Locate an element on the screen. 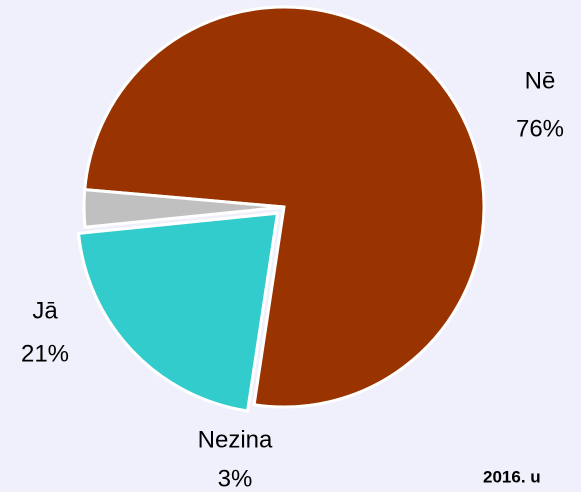 This screenshot has width=581, height=492. slice-value-label: 3% is located at coordinates (235, 478).